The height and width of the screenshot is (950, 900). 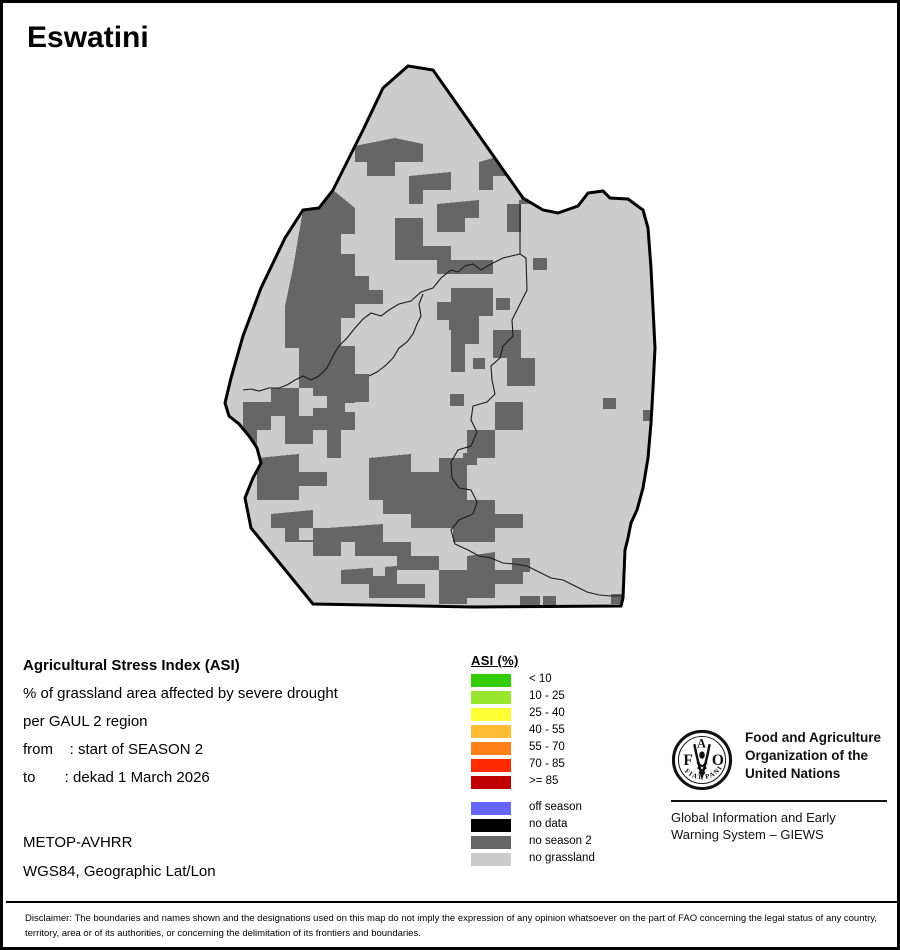 I want to click on svg-text: A, so click(x=701, y=744).